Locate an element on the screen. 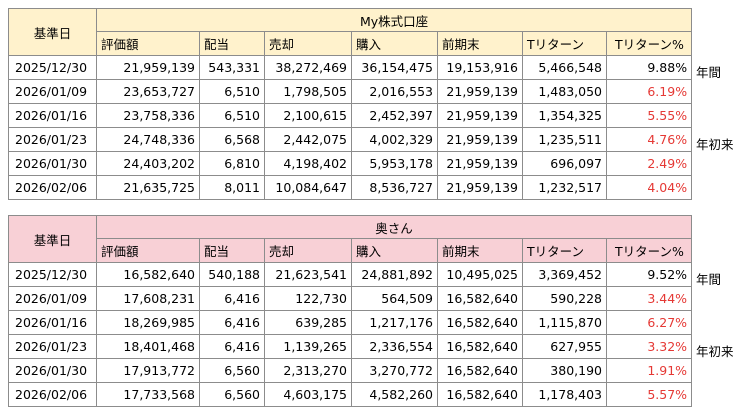 The width and height of the screenshot is (747, 414). cell-sale: 1,139,265 is located at coordinates (308, 346).